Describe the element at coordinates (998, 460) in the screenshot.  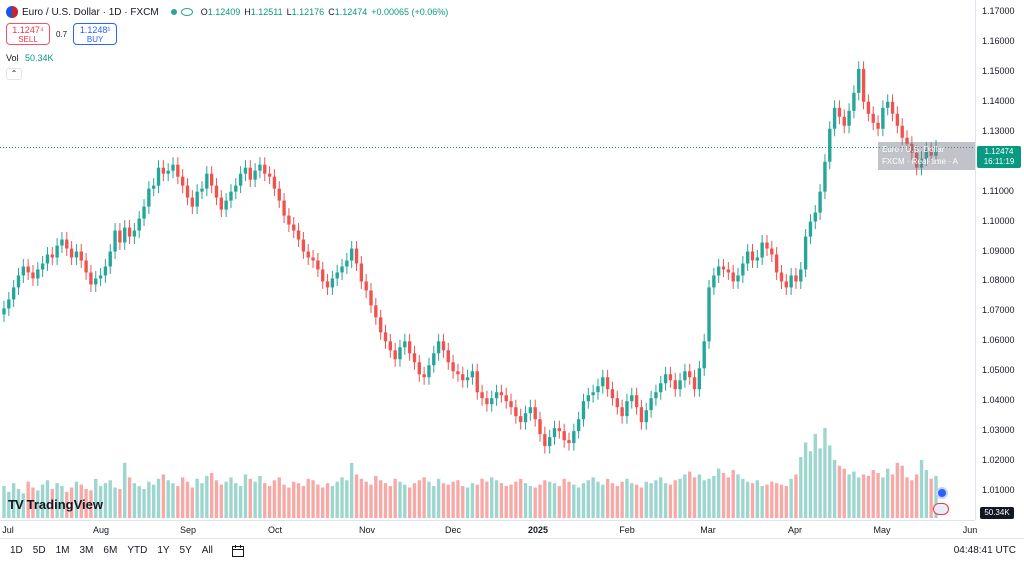
I see `price-tick-label: 1.02000` at that location.